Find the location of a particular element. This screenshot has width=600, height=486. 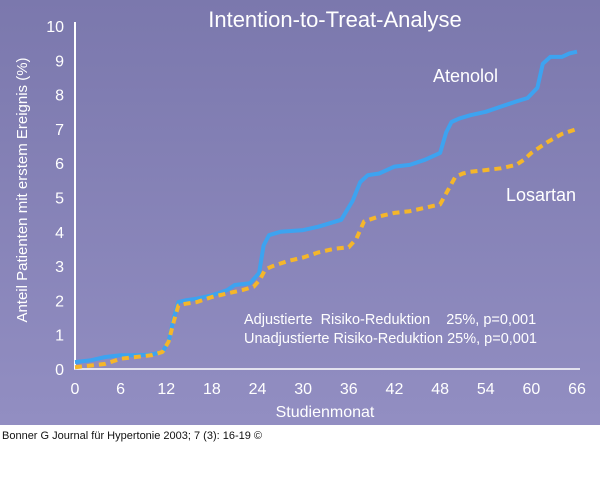

losartan-series-label: Losartan is located at coordinates (541, 195).